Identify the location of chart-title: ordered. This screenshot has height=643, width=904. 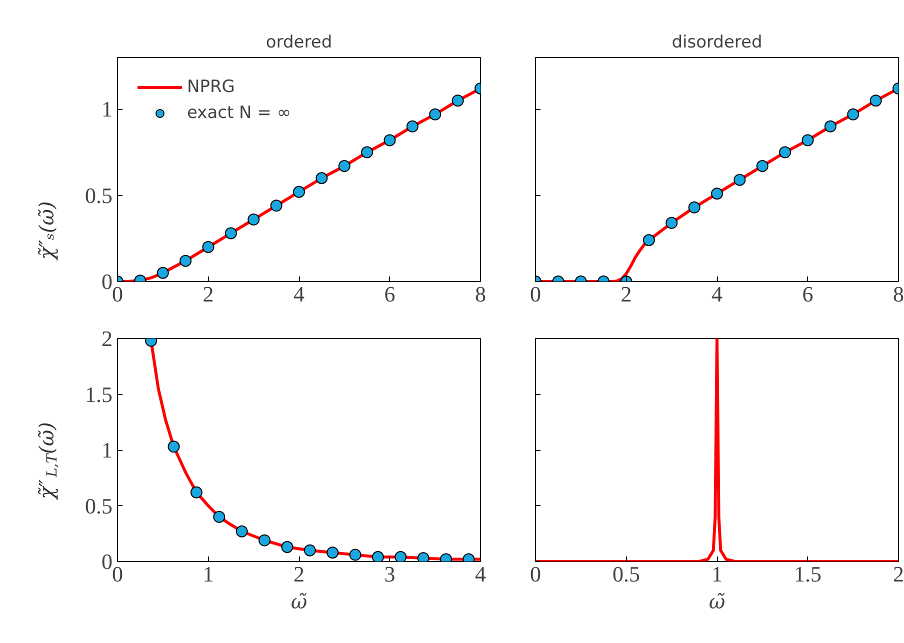
(299, 42).